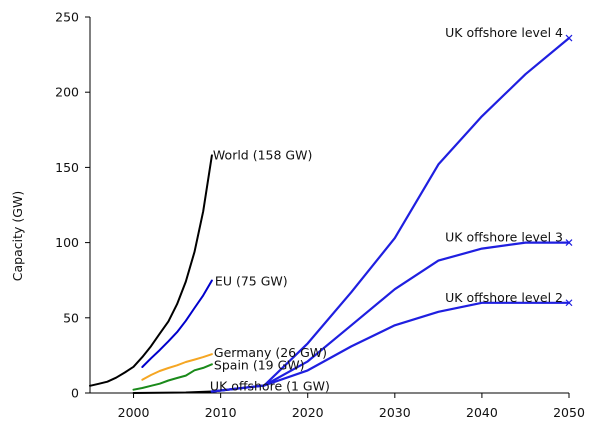 The width and height of the screenshot is (591, 430). I want to click on series-line-world, so click(151, 270).